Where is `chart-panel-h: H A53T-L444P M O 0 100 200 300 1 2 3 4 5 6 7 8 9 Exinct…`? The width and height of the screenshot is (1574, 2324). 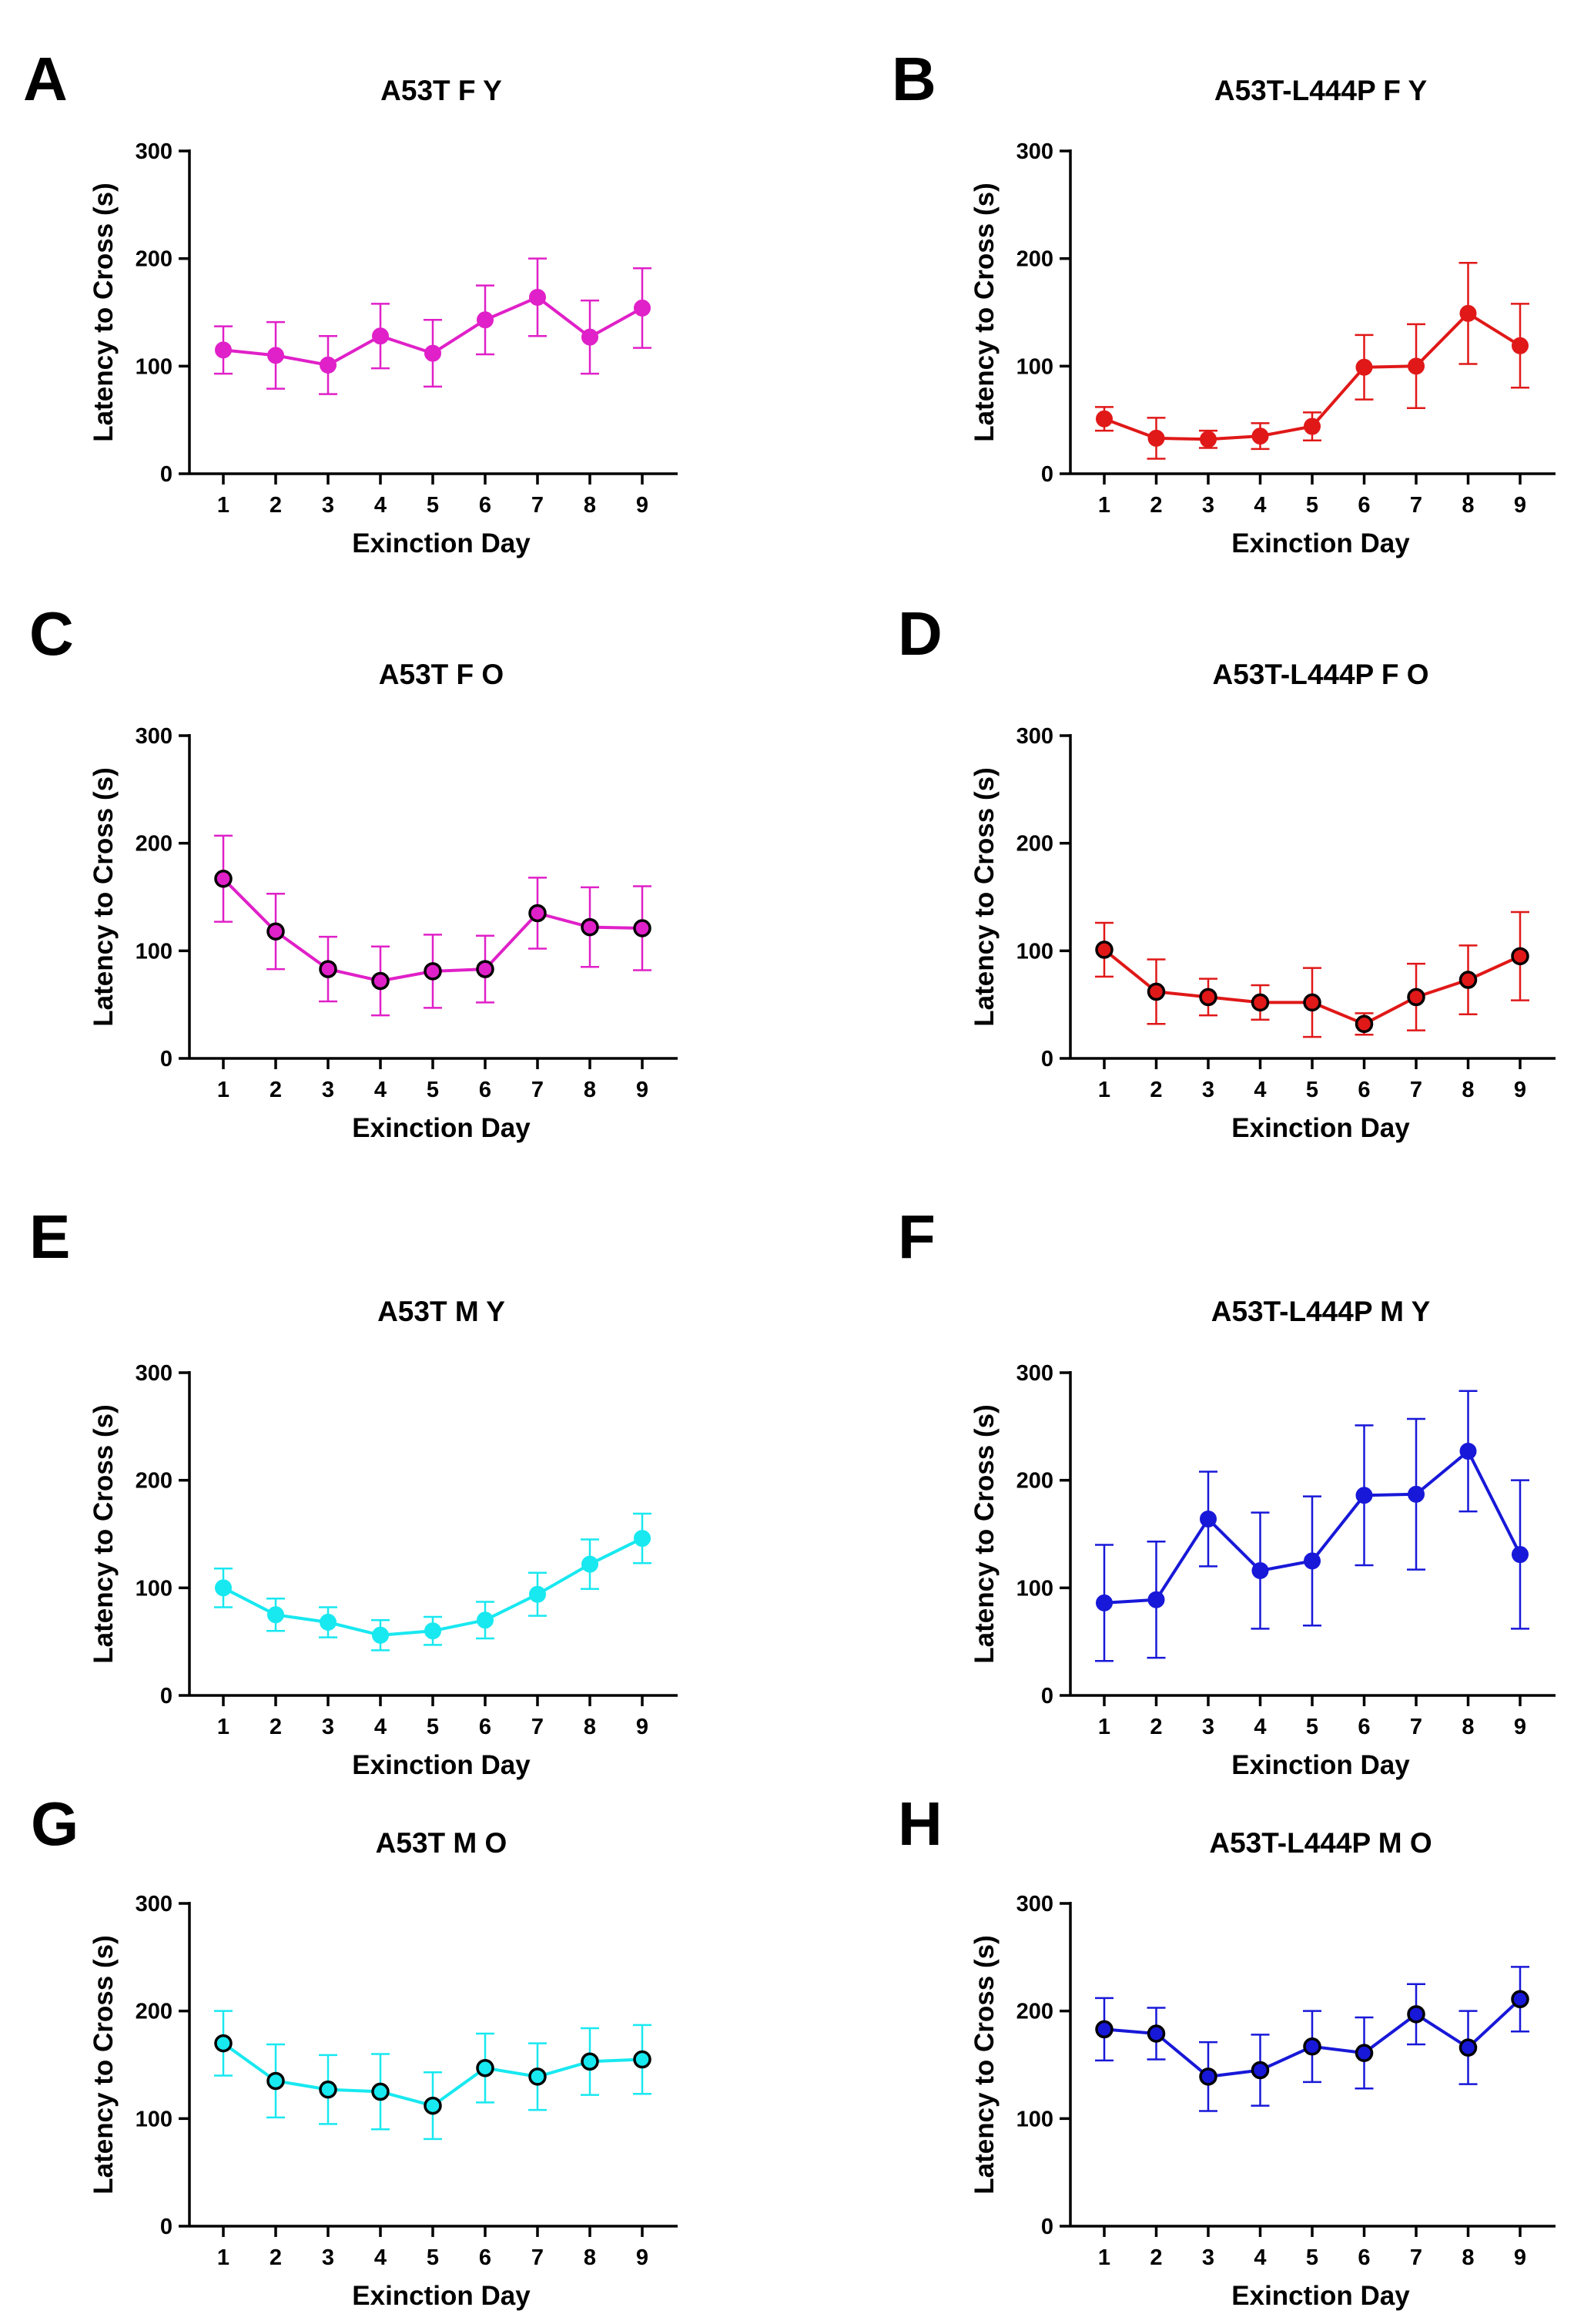
chart-panel-h: H A53T-L444P M O 0 100 200 300 1 2 3 4 5 6 7 8 9 Exinct… is located at coordinates (1227, 2050).